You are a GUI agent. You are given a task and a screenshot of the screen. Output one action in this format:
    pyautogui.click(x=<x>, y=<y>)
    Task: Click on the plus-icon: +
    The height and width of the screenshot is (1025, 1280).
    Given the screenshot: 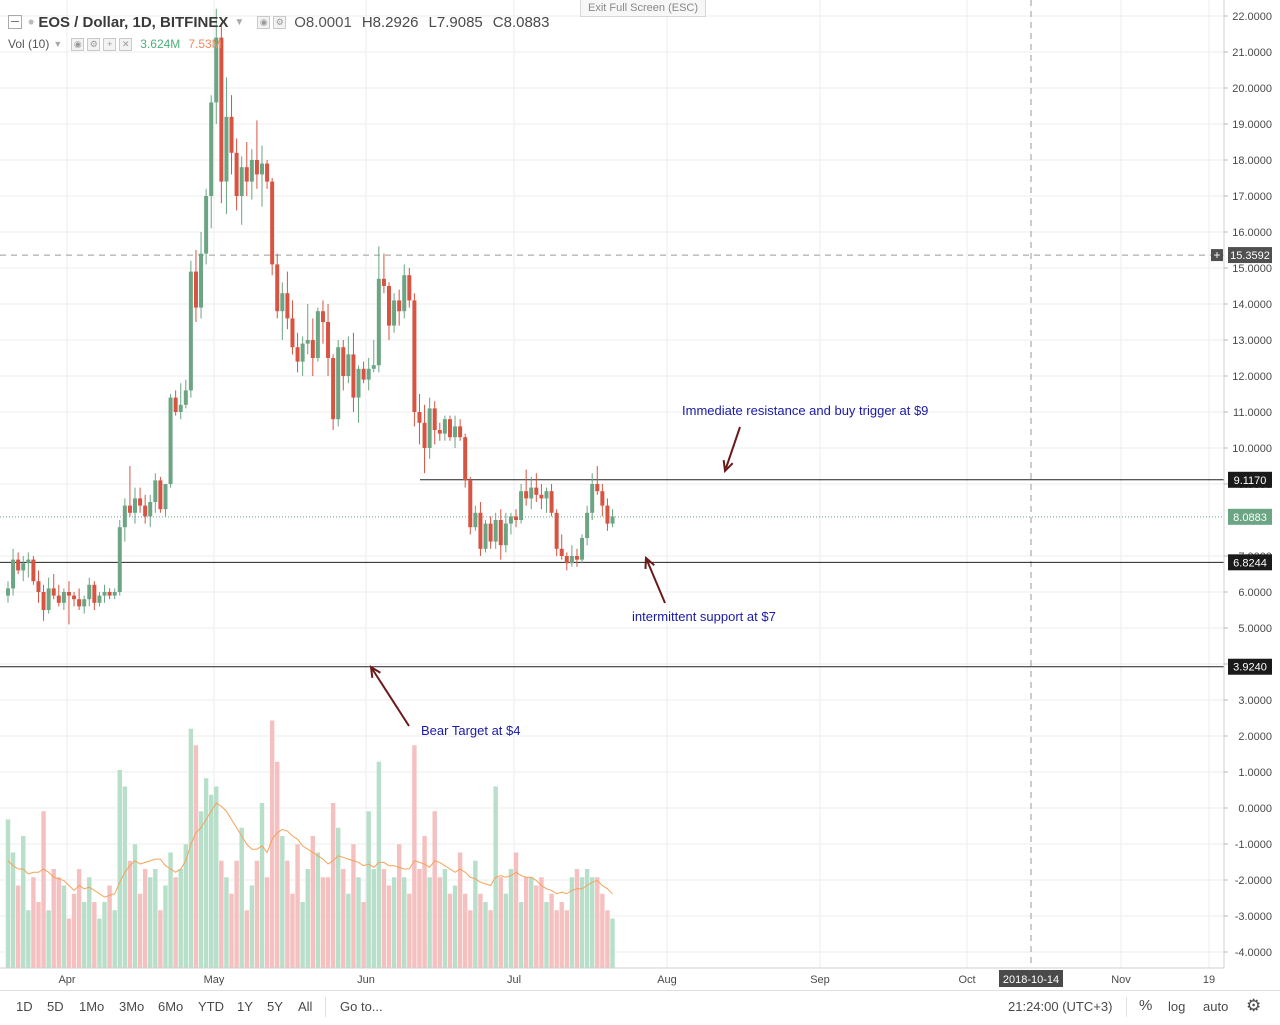 What is the action you would take?
    pyautogui.click(x=110, y=44)
    